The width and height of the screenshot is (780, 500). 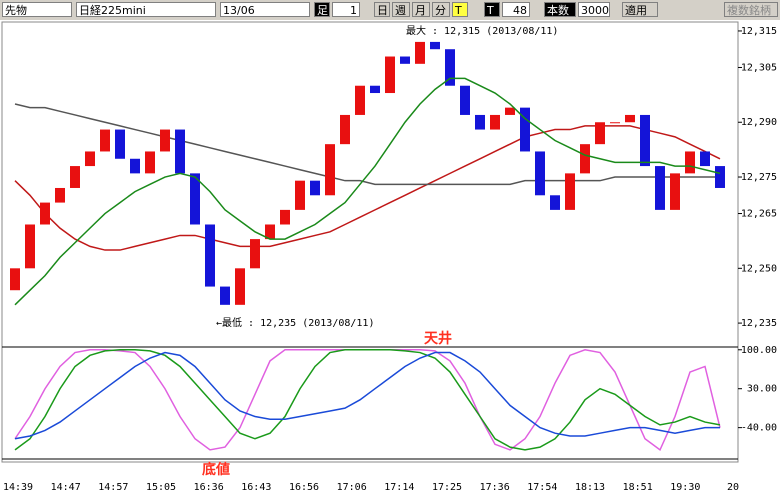 I want to click on button: 月, so click(x=421, y=9).